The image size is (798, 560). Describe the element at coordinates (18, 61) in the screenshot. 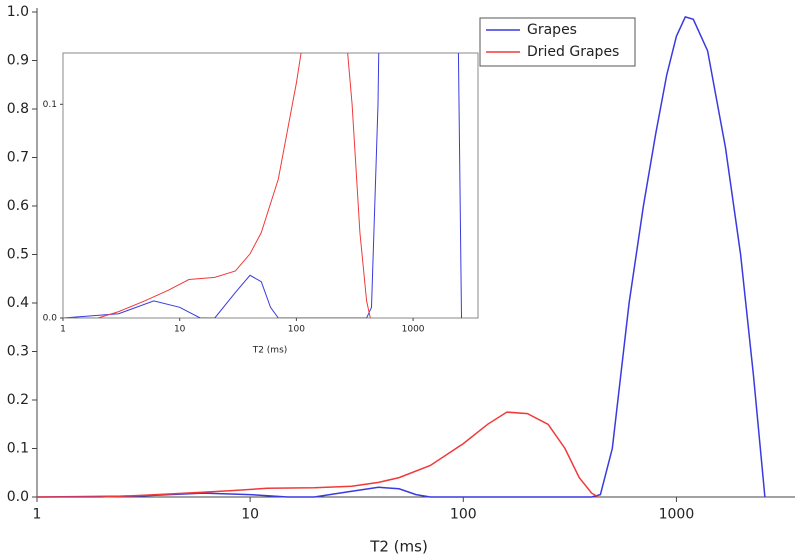

I see `y-tick-label: 0.9` at that location.